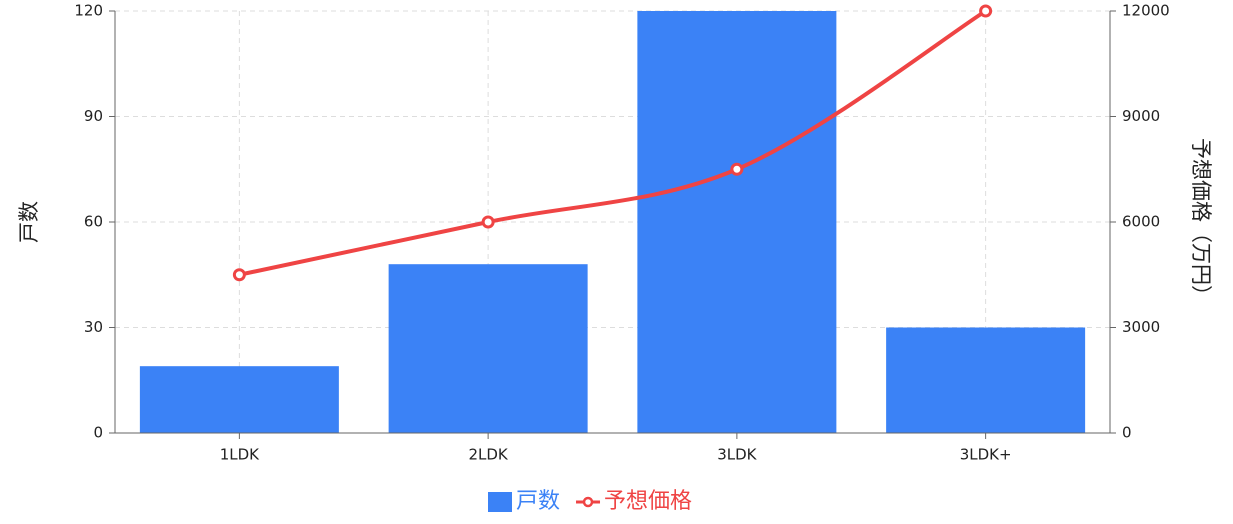 The width and height of the screenshot is (1233, 524). Describe the element at coordinates (1141, 222) in the screenshot. I see `y2-tick-label: 6000` at that location.